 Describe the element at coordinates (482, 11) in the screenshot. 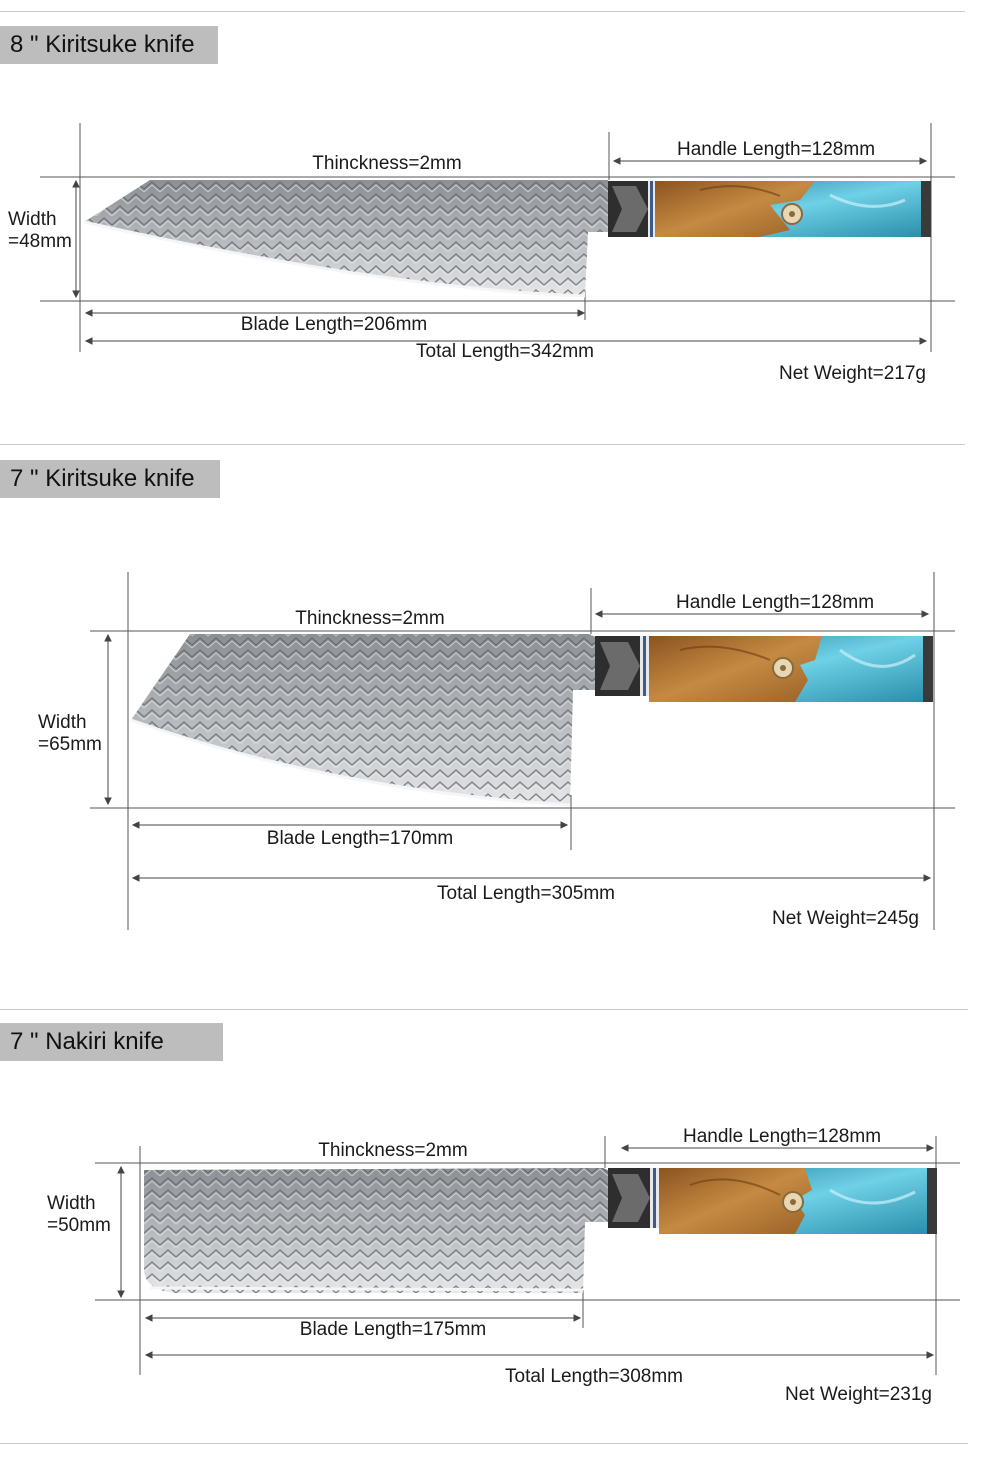

I see `top-divider` at that location.